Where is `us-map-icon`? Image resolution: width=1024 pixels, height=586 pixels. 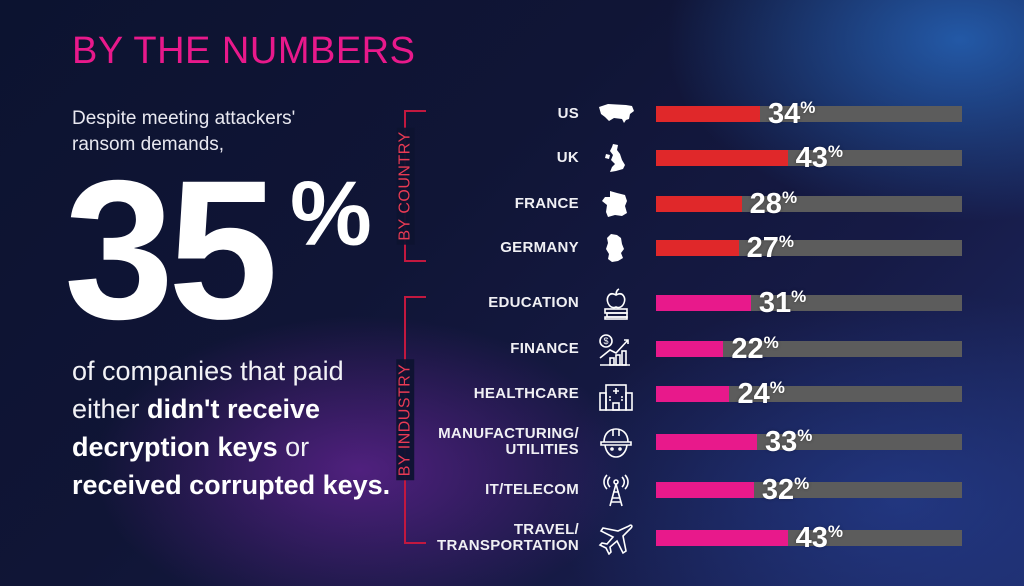
us-map-icon is located at coordinates (616, 114).